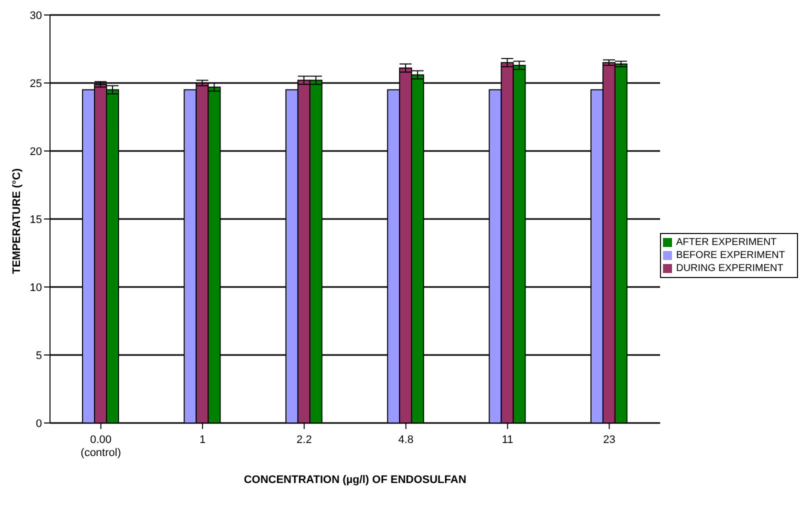 This screenshot has height=510, width=802. Describe the element at coordinates (609, 440) in the screenshot. I see `x-tick-label: 23` at that location.